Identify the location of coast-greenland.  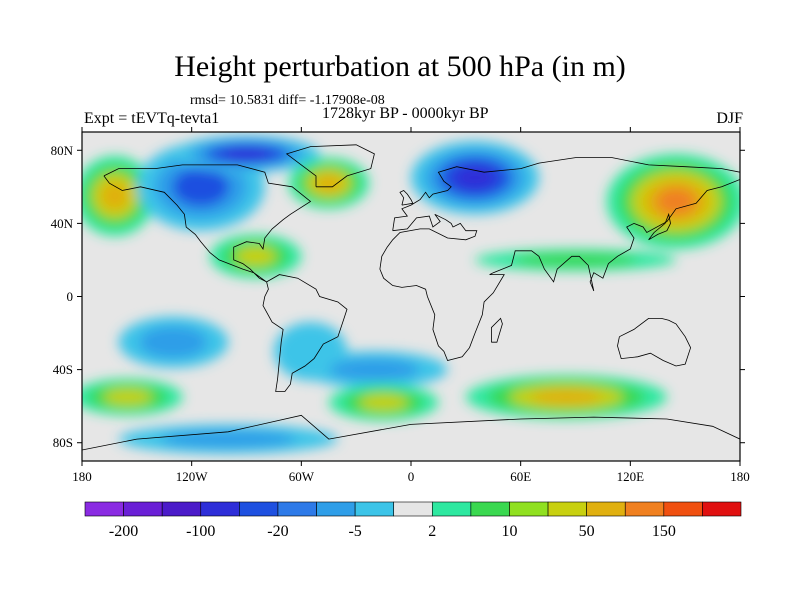
(330, 166).